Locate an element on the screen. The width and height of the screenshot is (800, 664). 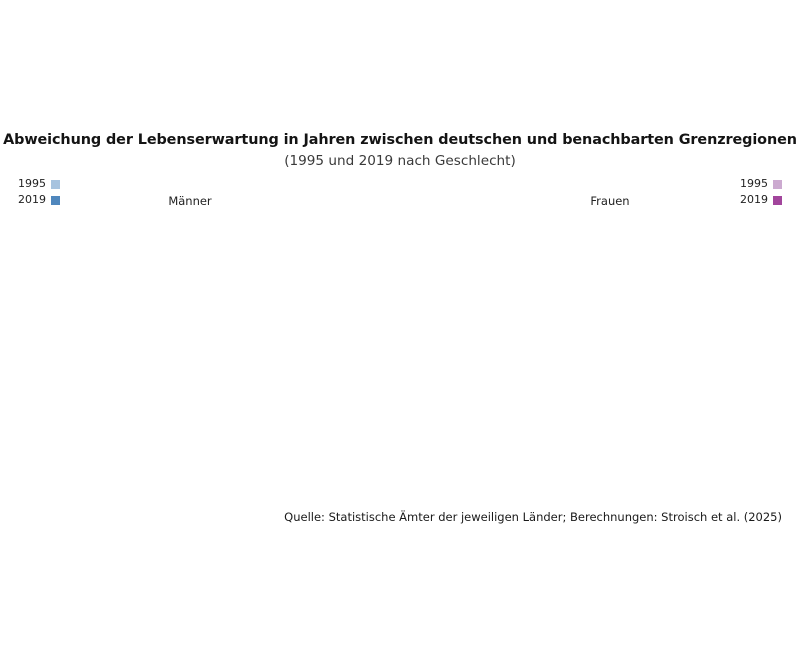
category-labels-women is located at coordinates (604, 474).